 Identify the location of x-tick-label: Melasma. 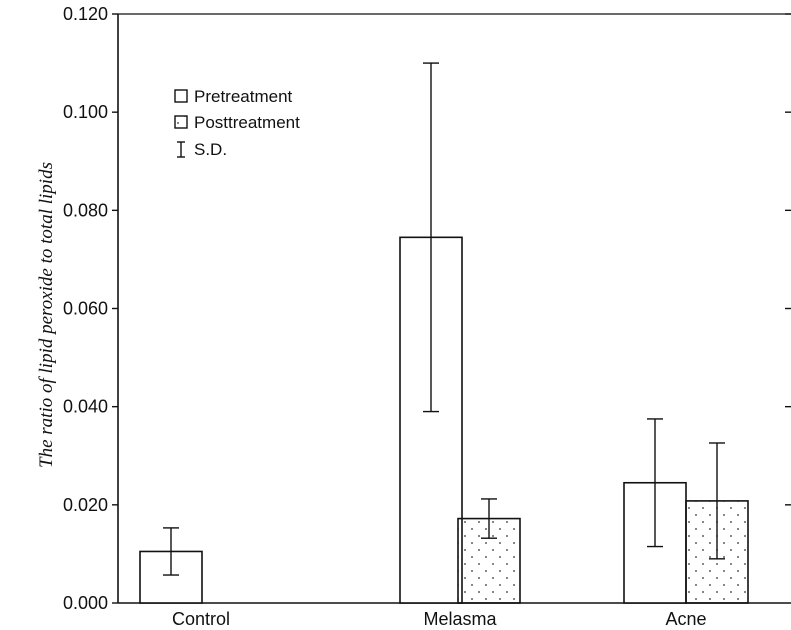
(460, 619).